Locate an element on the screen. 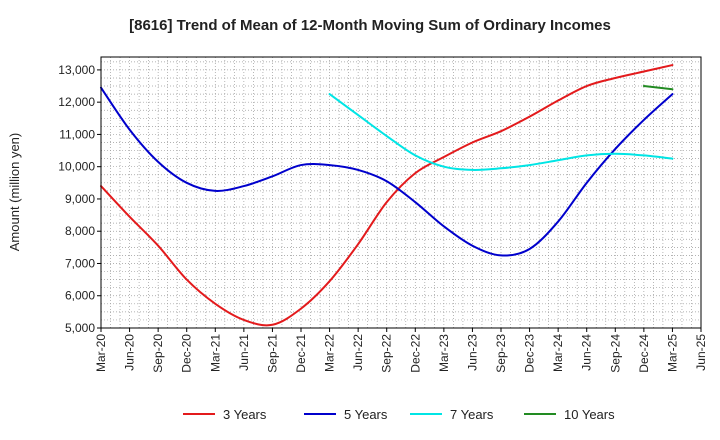 The image size is (720, 440). legend-item: 7 Years is located at coordinates (452, 414).